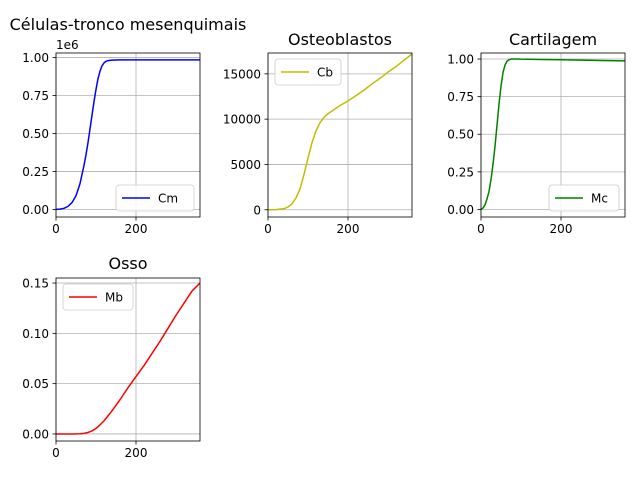  I want to click on y-tick-label: 0.10, so click(35, 334).